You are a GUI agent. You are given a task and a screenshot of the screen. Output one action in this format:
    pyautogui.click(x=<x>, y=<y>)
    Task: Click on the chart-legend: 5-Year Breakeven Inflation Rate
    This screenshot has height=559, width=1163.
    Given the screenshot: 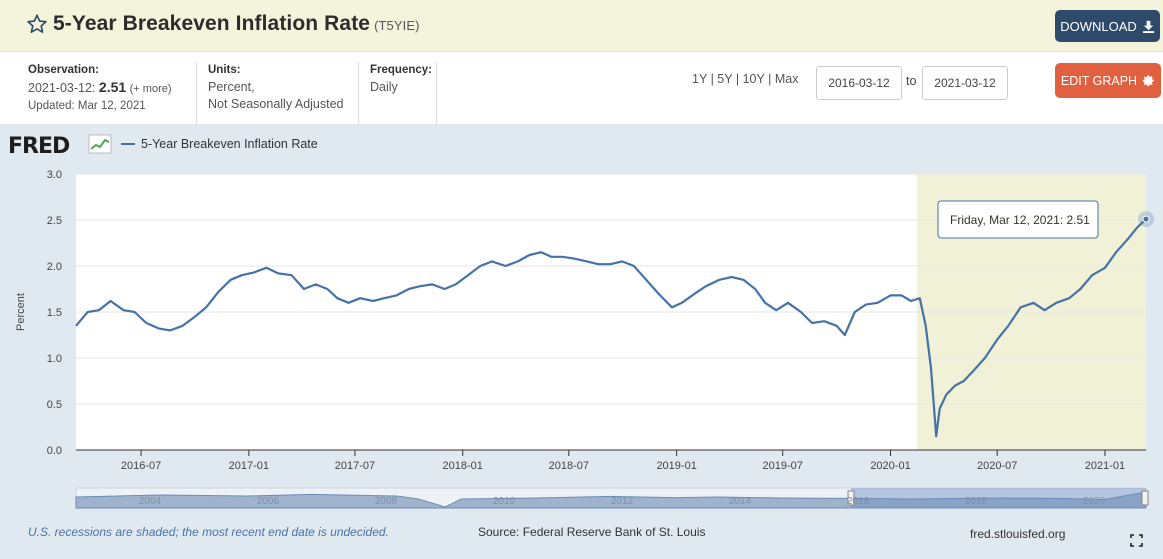 What is the action you would take?
    pyautogui.click(x=219, y=144)
    